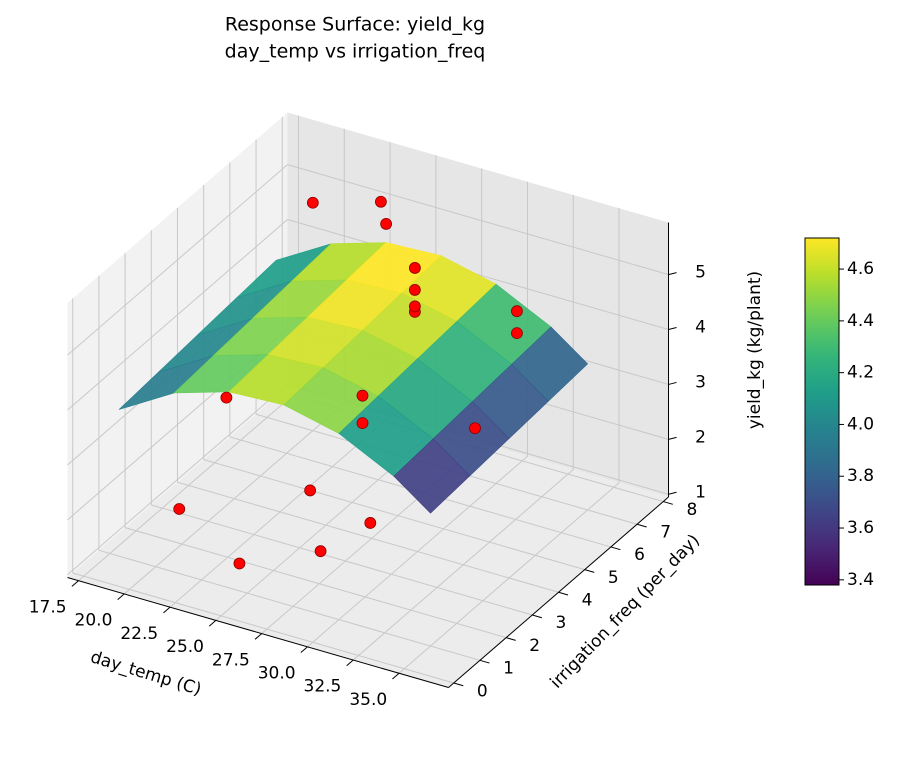 This screenshot has width=902, height=766. Describe the element at coordinates (277, 673) in the screenshot. I see `x-tick-label: 30.0` at that location.